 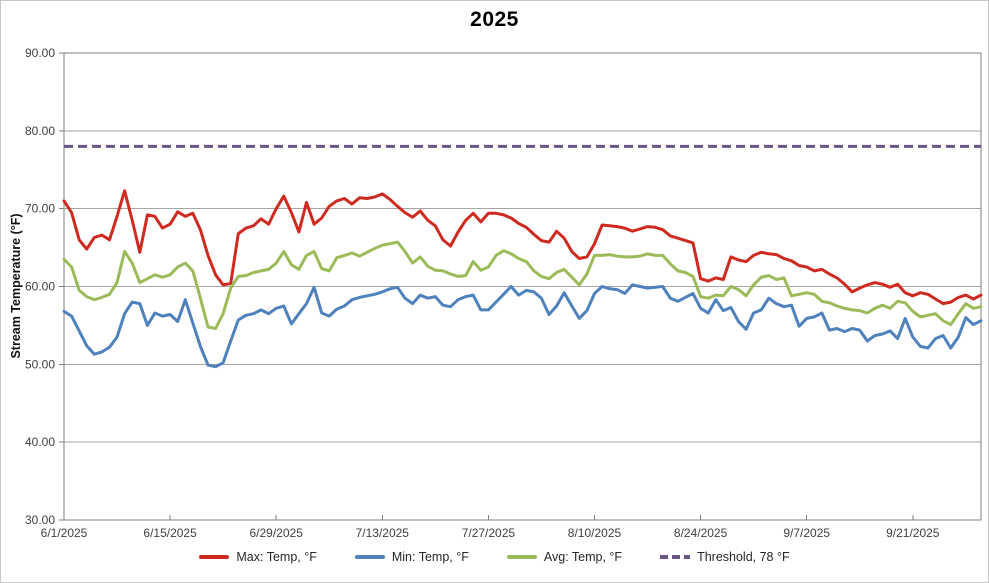 I want to click on min-temp-line-swatch-icon, so click(x=369, y=557).